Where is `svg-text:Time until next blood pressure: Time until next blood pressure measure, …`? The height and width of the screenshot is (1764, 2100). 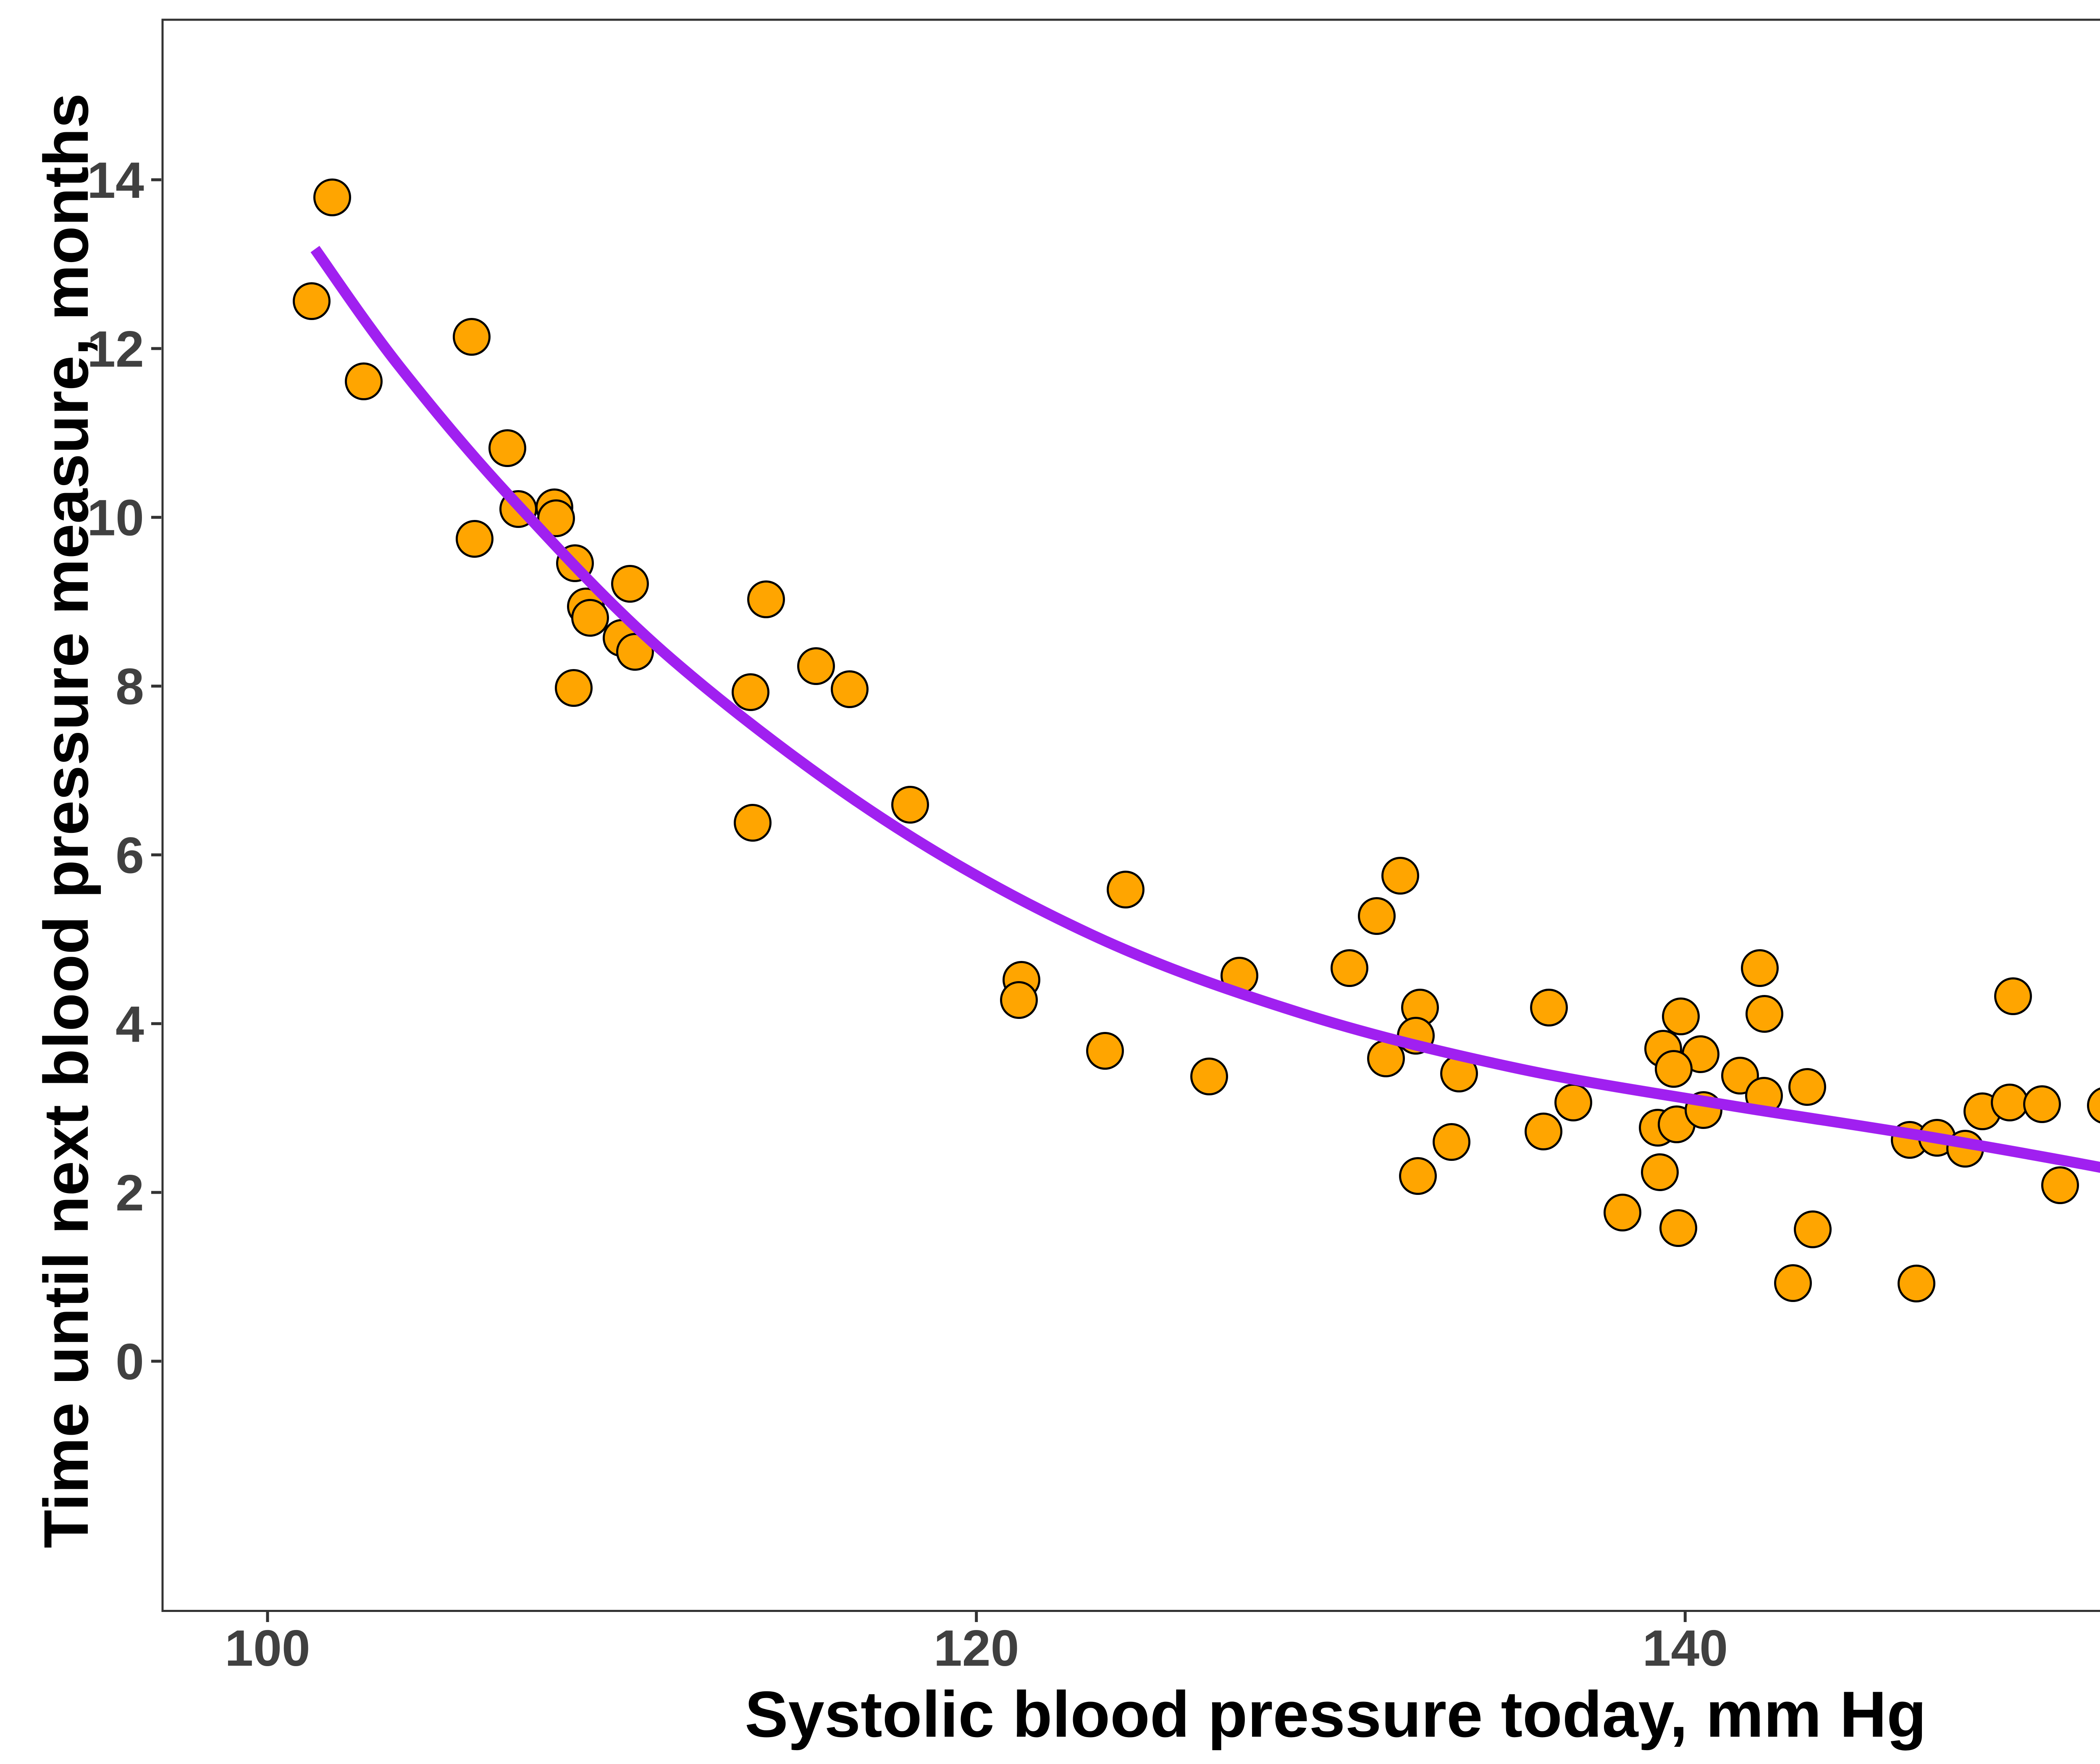 svg-text:Time until next blood pressure: Time until next blood pressure measure, … is located at coordinates (66, 821).